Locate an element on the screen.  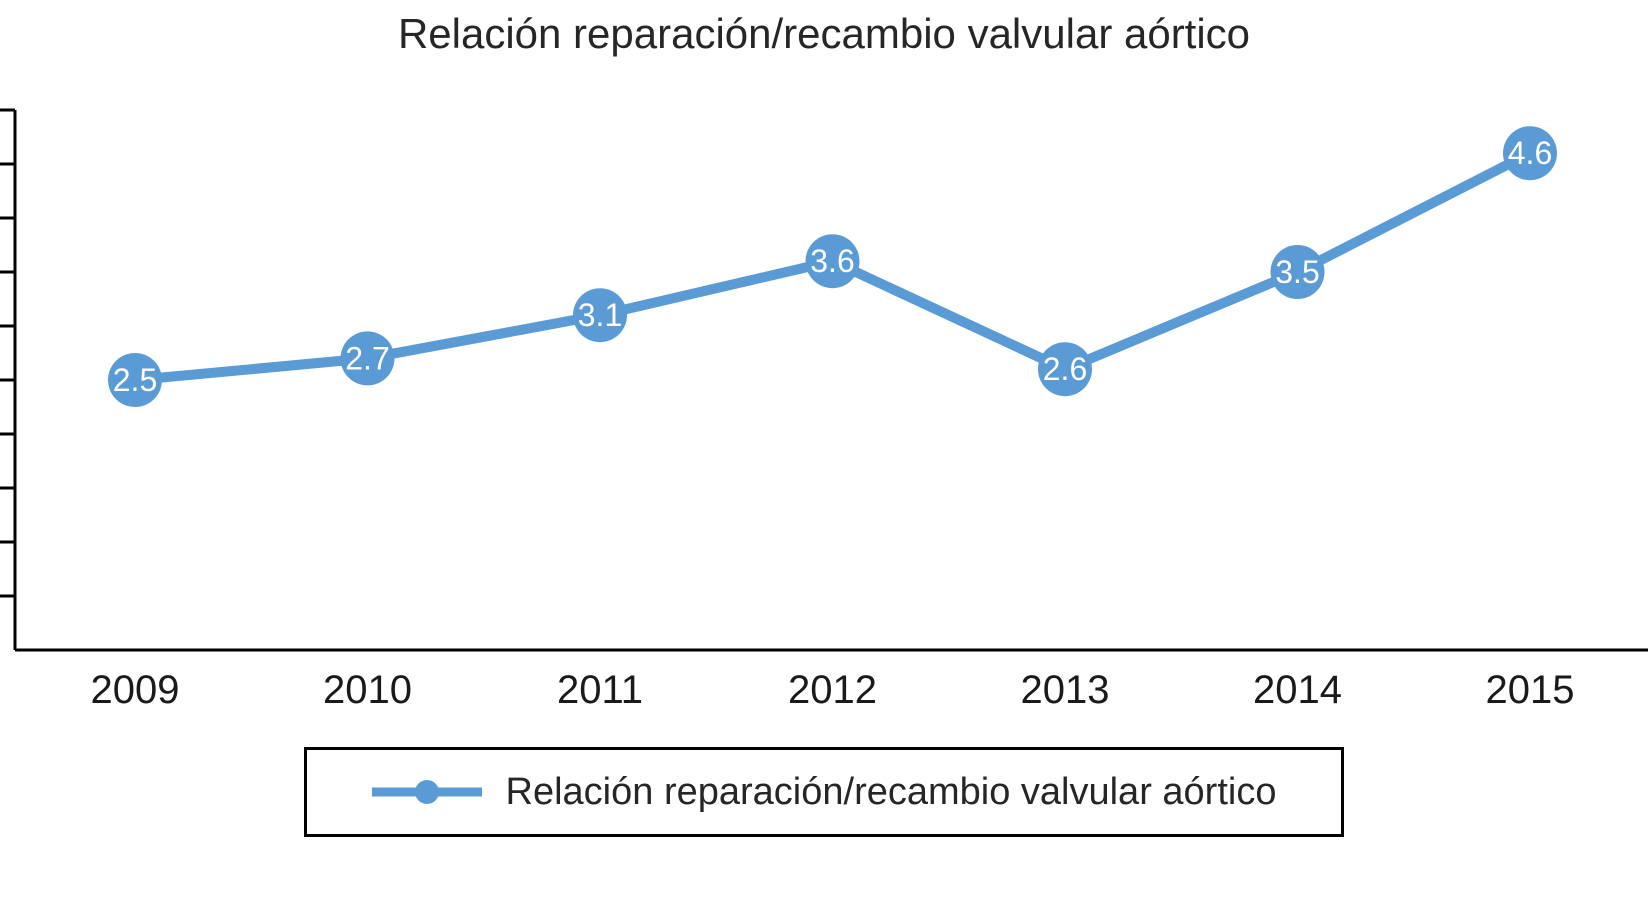
data-point-label: 4.6 is located at coordinates (1530, 153).